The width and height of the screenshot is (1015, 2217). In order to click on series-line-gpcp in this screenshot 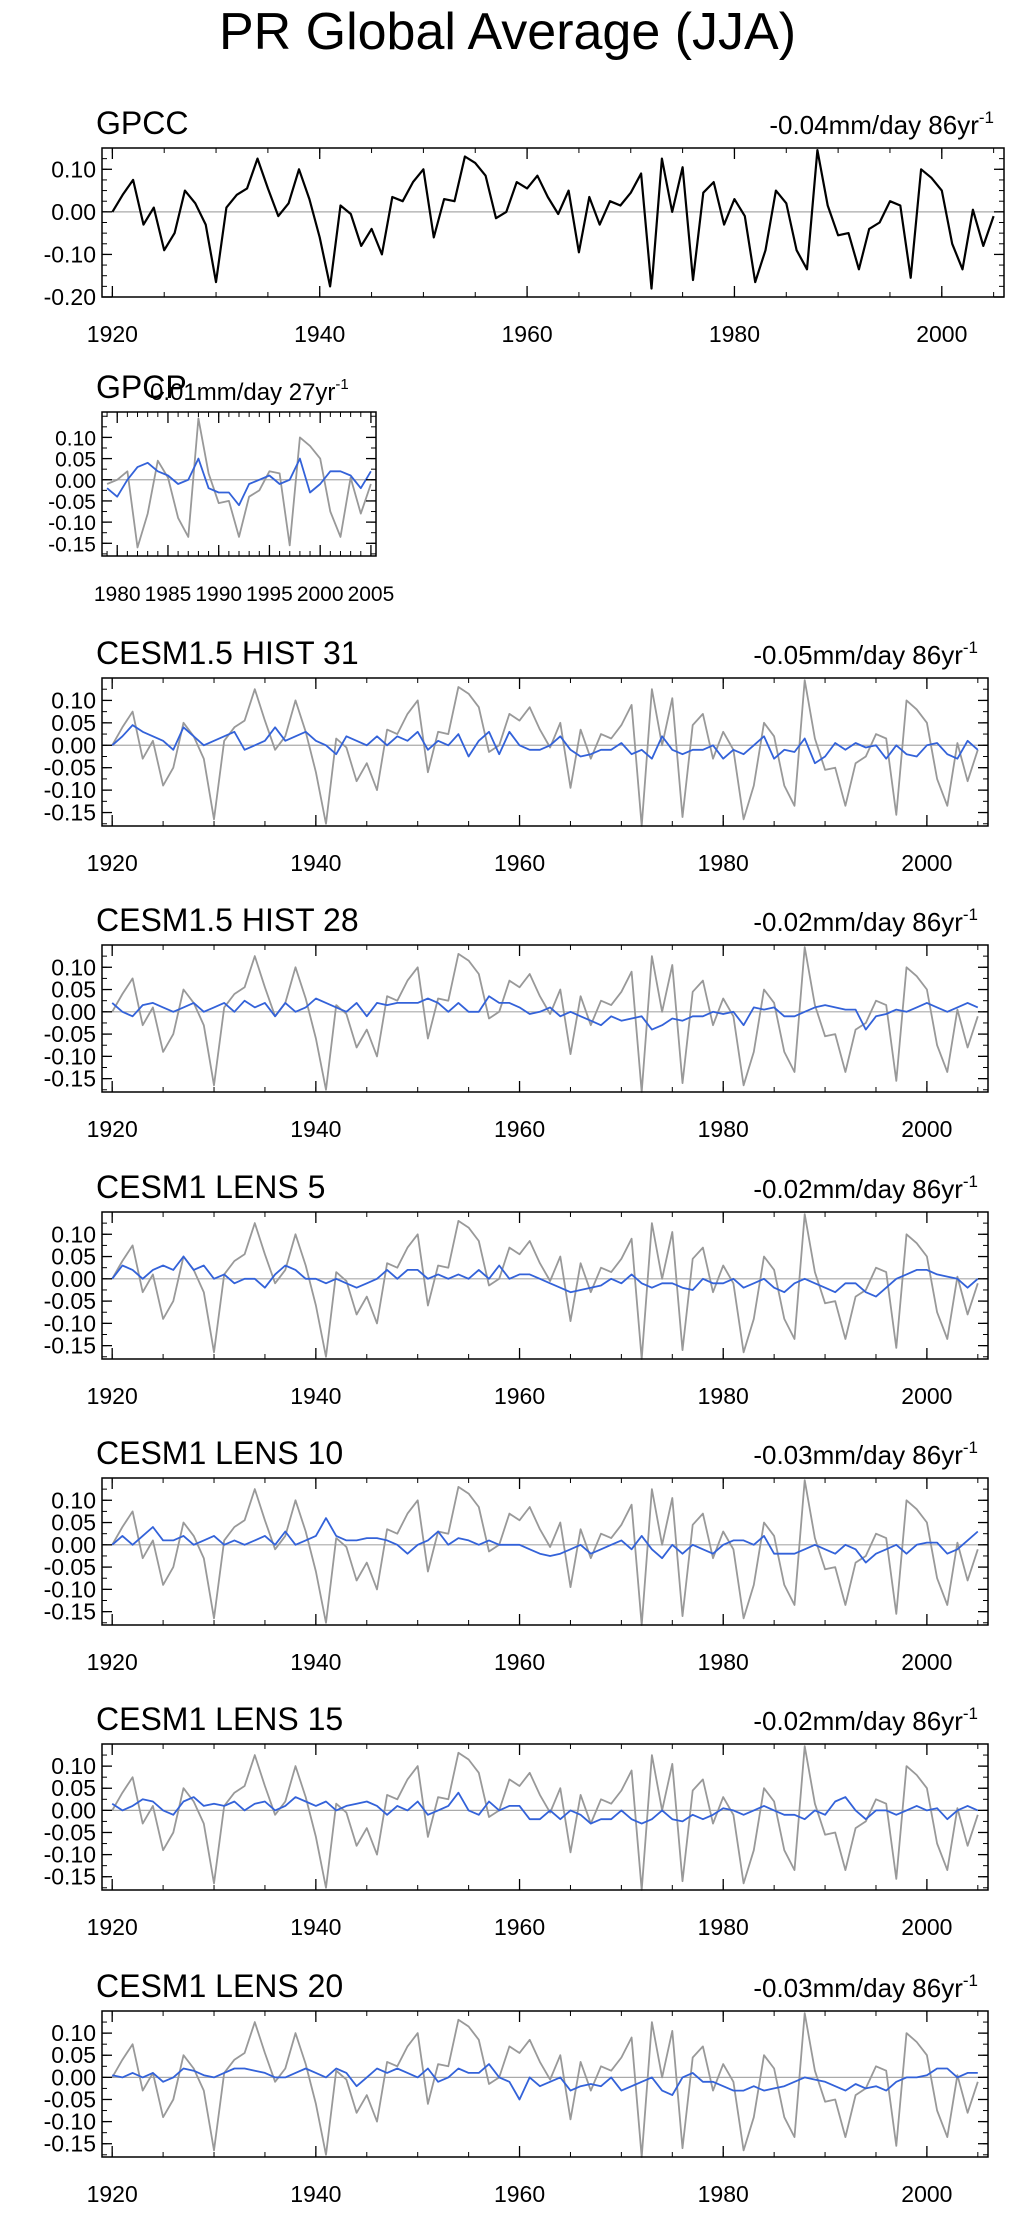, I will do `click(239, 482)`.